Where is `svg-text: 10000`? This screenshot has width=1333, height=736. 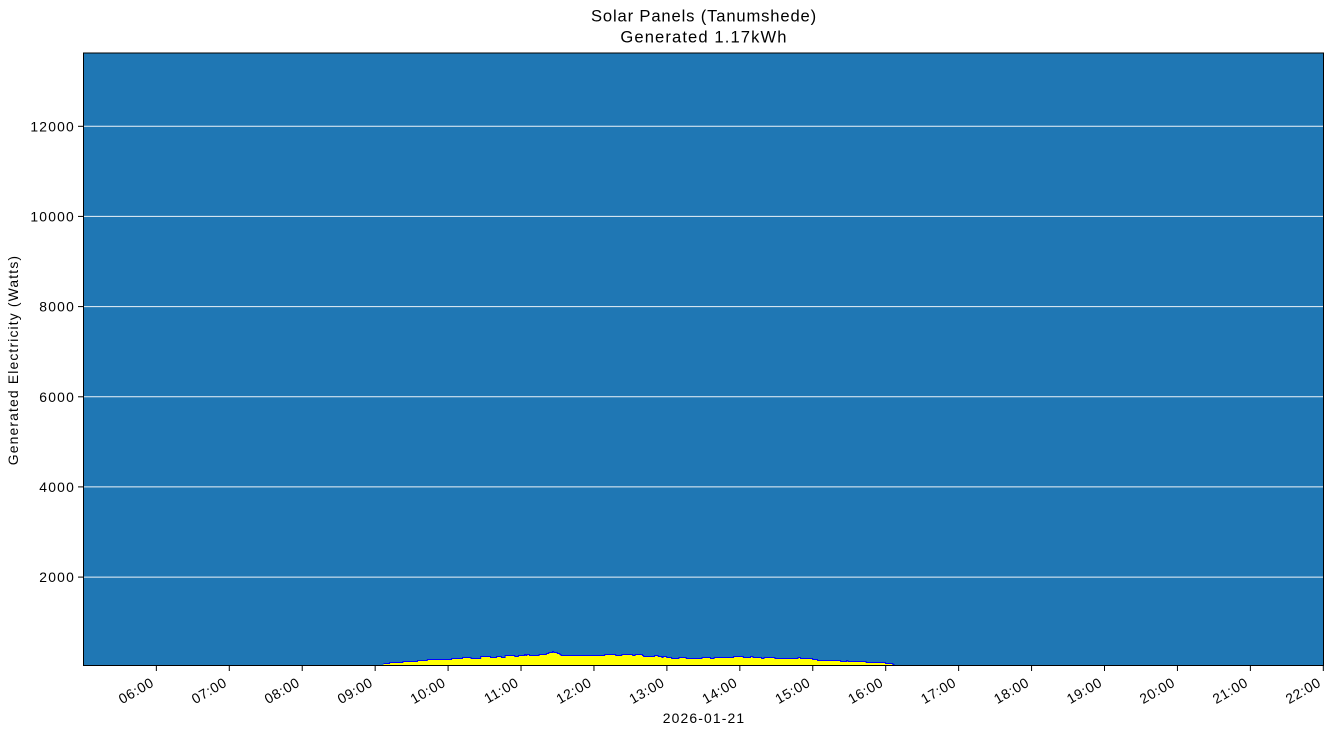
svg-text: 10000 is located at coordinates (52, 217).